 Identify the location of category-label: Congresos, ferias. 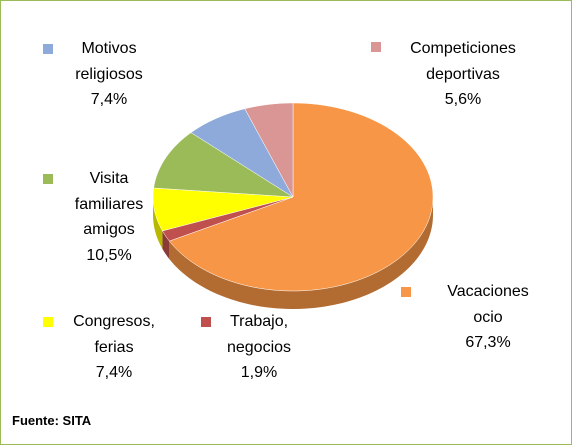
(114, 334).